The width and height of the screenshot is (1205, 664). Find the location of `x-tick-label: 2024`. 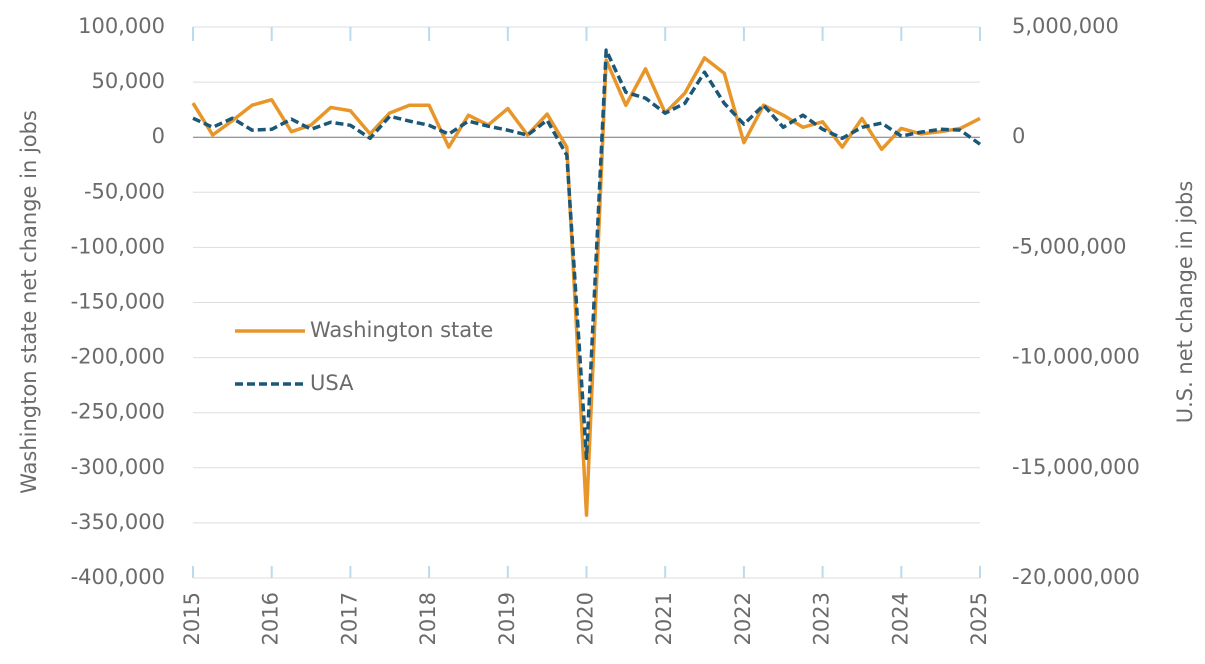

x-tick-label: 2024 is located at coordinates (900, 618).